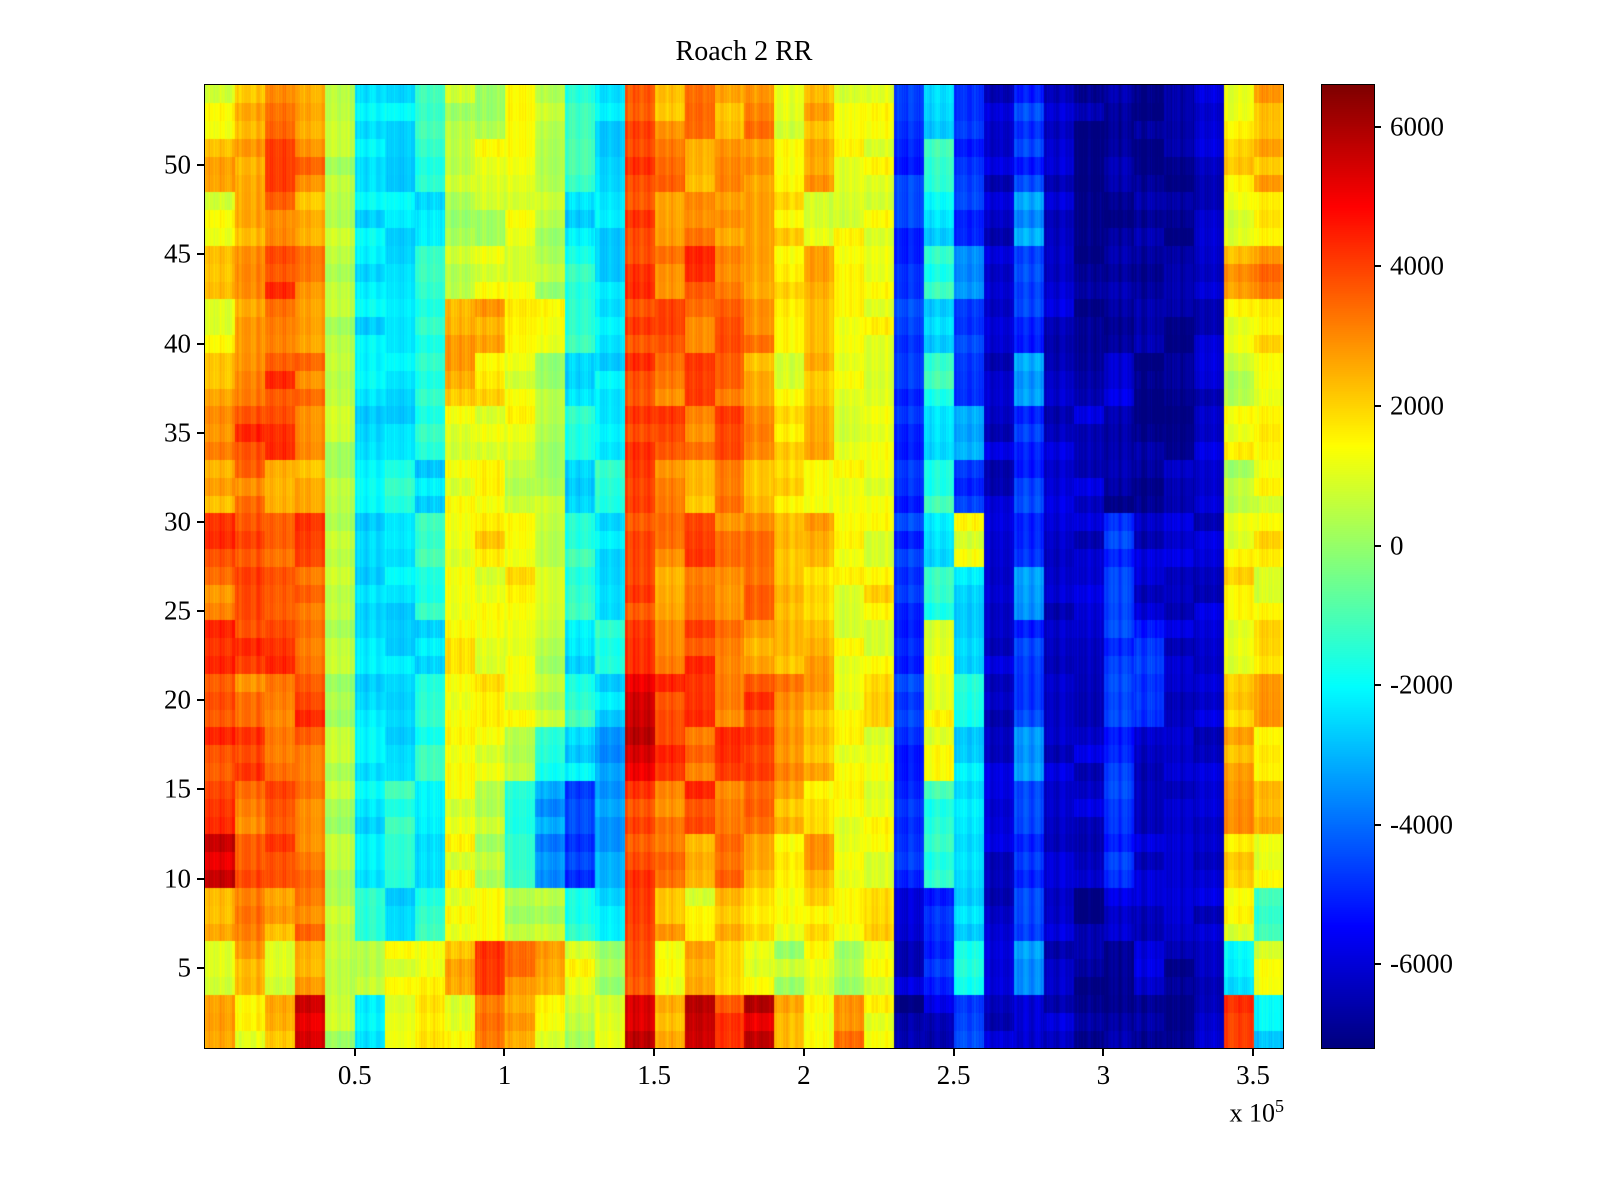 The image size is (1600, 1200). I want to click on colorbar-tick-label: -6000, so click(1421, 963).